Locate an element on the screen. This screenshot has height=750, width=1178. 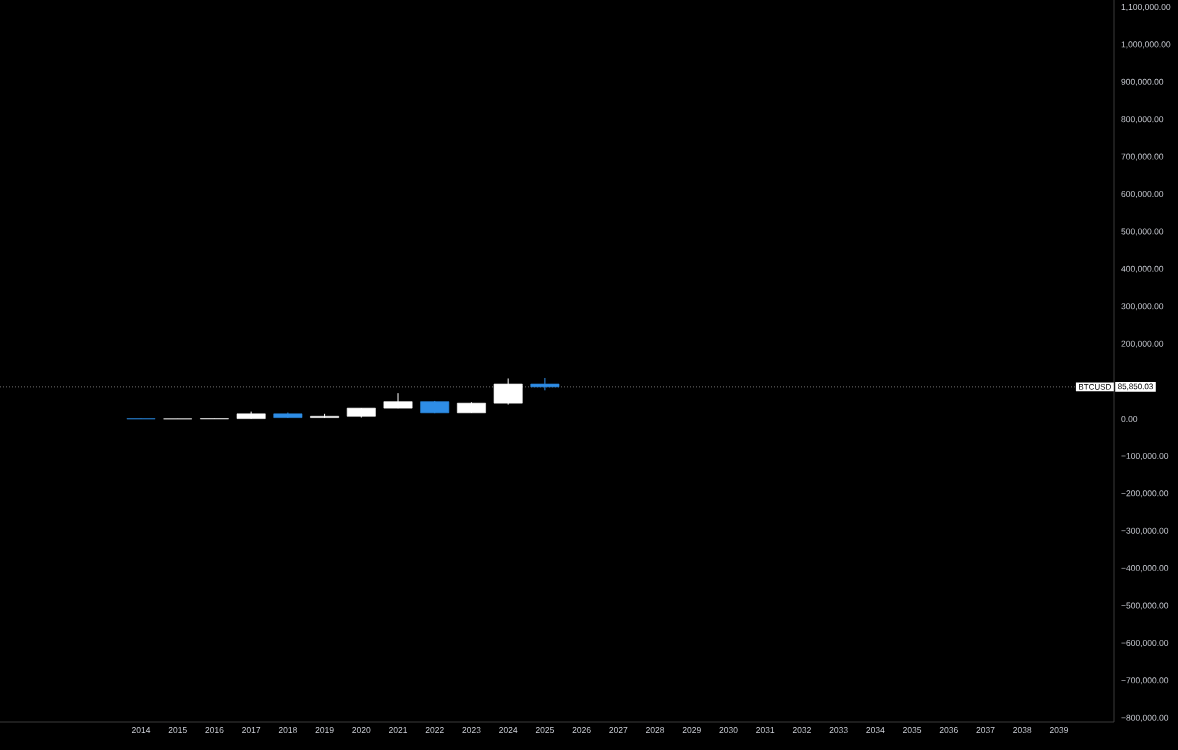
x-tick-label: 2022 is located at coordinates (434, 730).